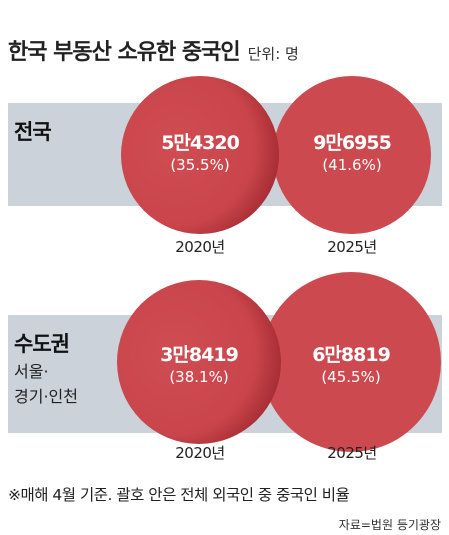  I want to click on share-label-national-2020: (35.5%), so click(200, 165).